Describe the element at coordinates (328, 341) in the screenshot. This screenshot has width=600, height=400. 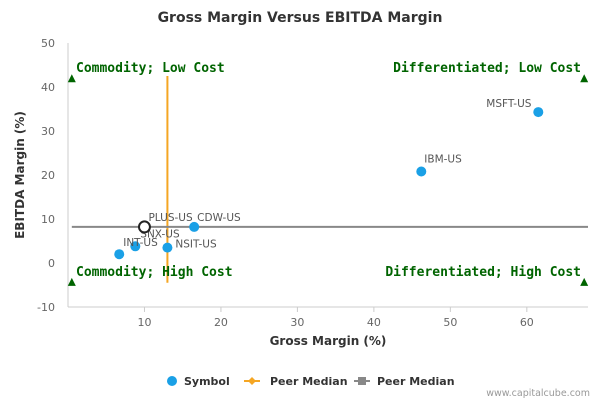
I see `x-axis-title: Gross Margin (%)` at that location.